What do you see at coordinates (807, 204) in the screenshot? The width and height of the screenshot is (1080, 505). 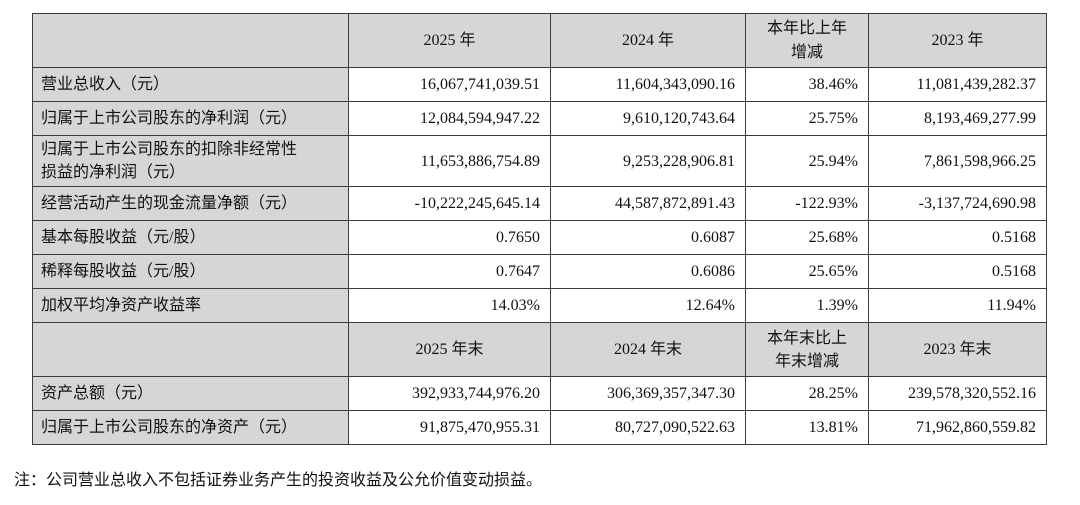 I see `value-change: -122.93%` at bounding box center [807, 204].